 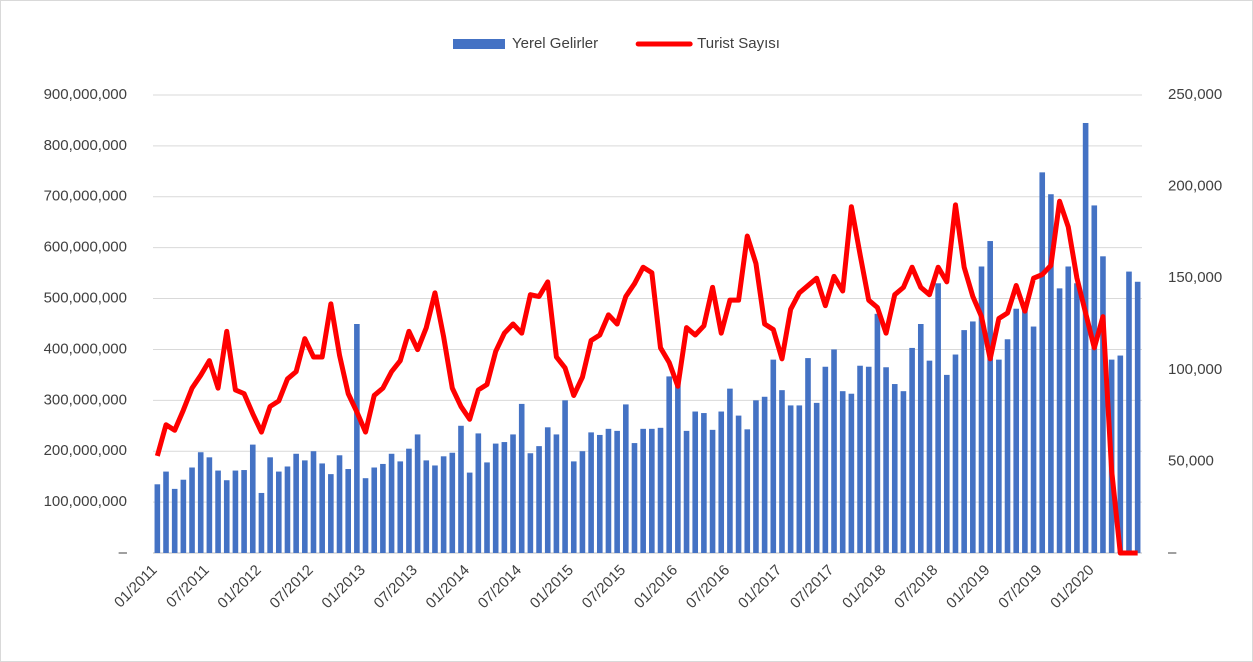 What do you see at coordinates (123, 552) in the screenshot?
I see `y-tick-label: –` at bounding box center [123, 552].